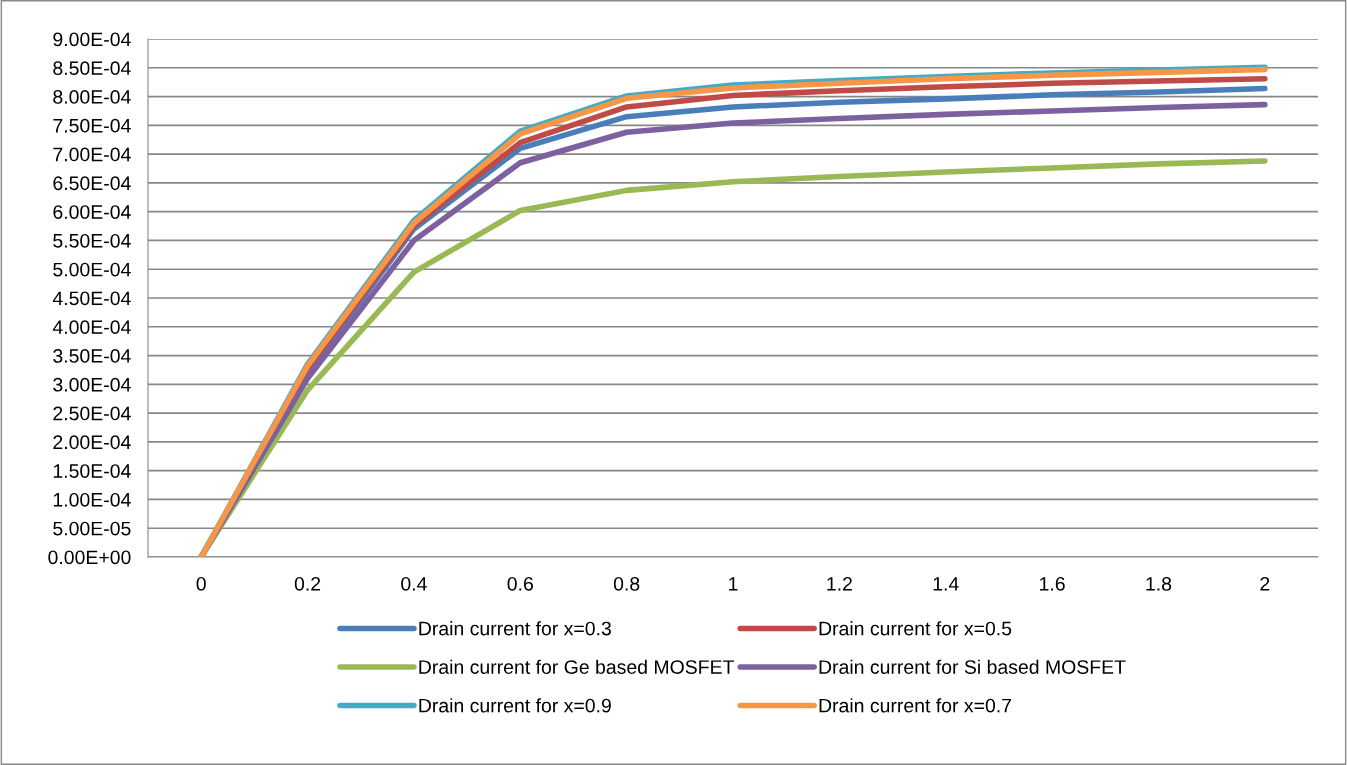 The image size is (1347, 765). Describe the element at coordinates (92, 39) in the screenshot. I see `y-tick-label: 9.00E-04` at that location.